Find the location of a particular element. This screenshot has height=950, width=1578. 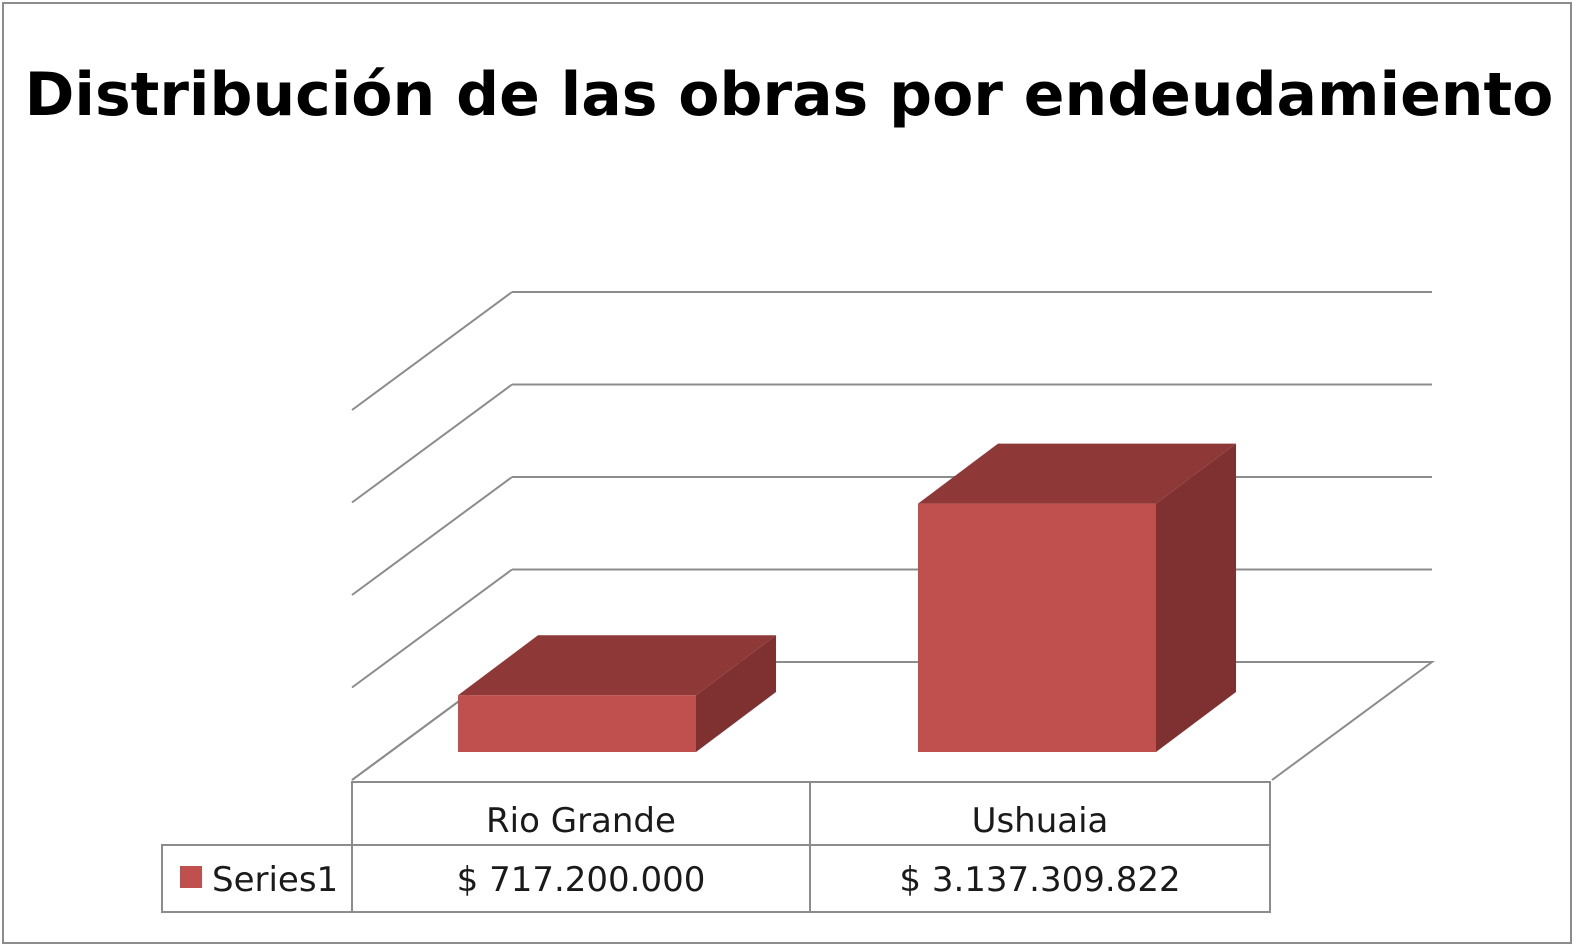

bar-top-rio-grande is located at coordinates (617, 665).